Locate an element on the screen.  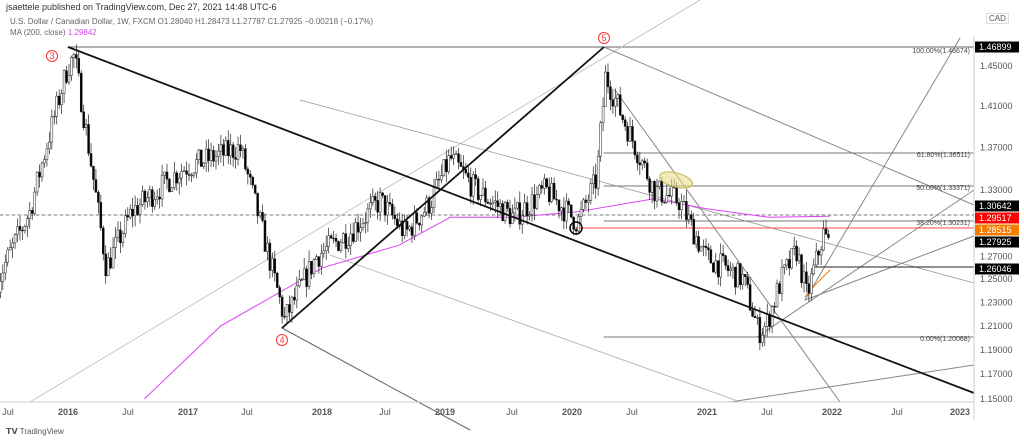
tradingview-logo: 𝗧𝗩 TradingView is located at coordinates (35, 431).